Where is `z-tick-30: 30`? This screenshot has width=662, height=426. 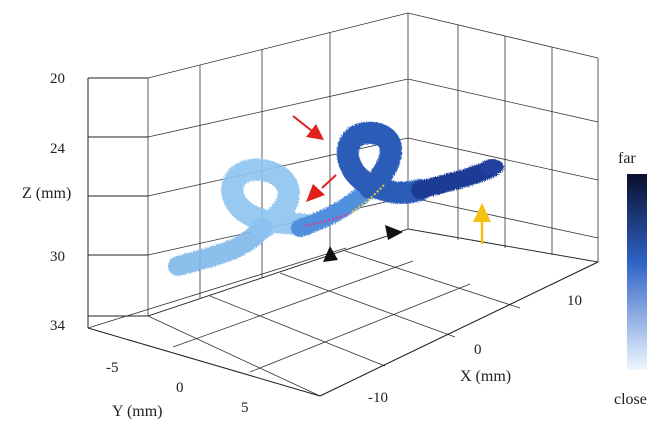 z-tick-30: 30 is located at coordinates (57, 257).